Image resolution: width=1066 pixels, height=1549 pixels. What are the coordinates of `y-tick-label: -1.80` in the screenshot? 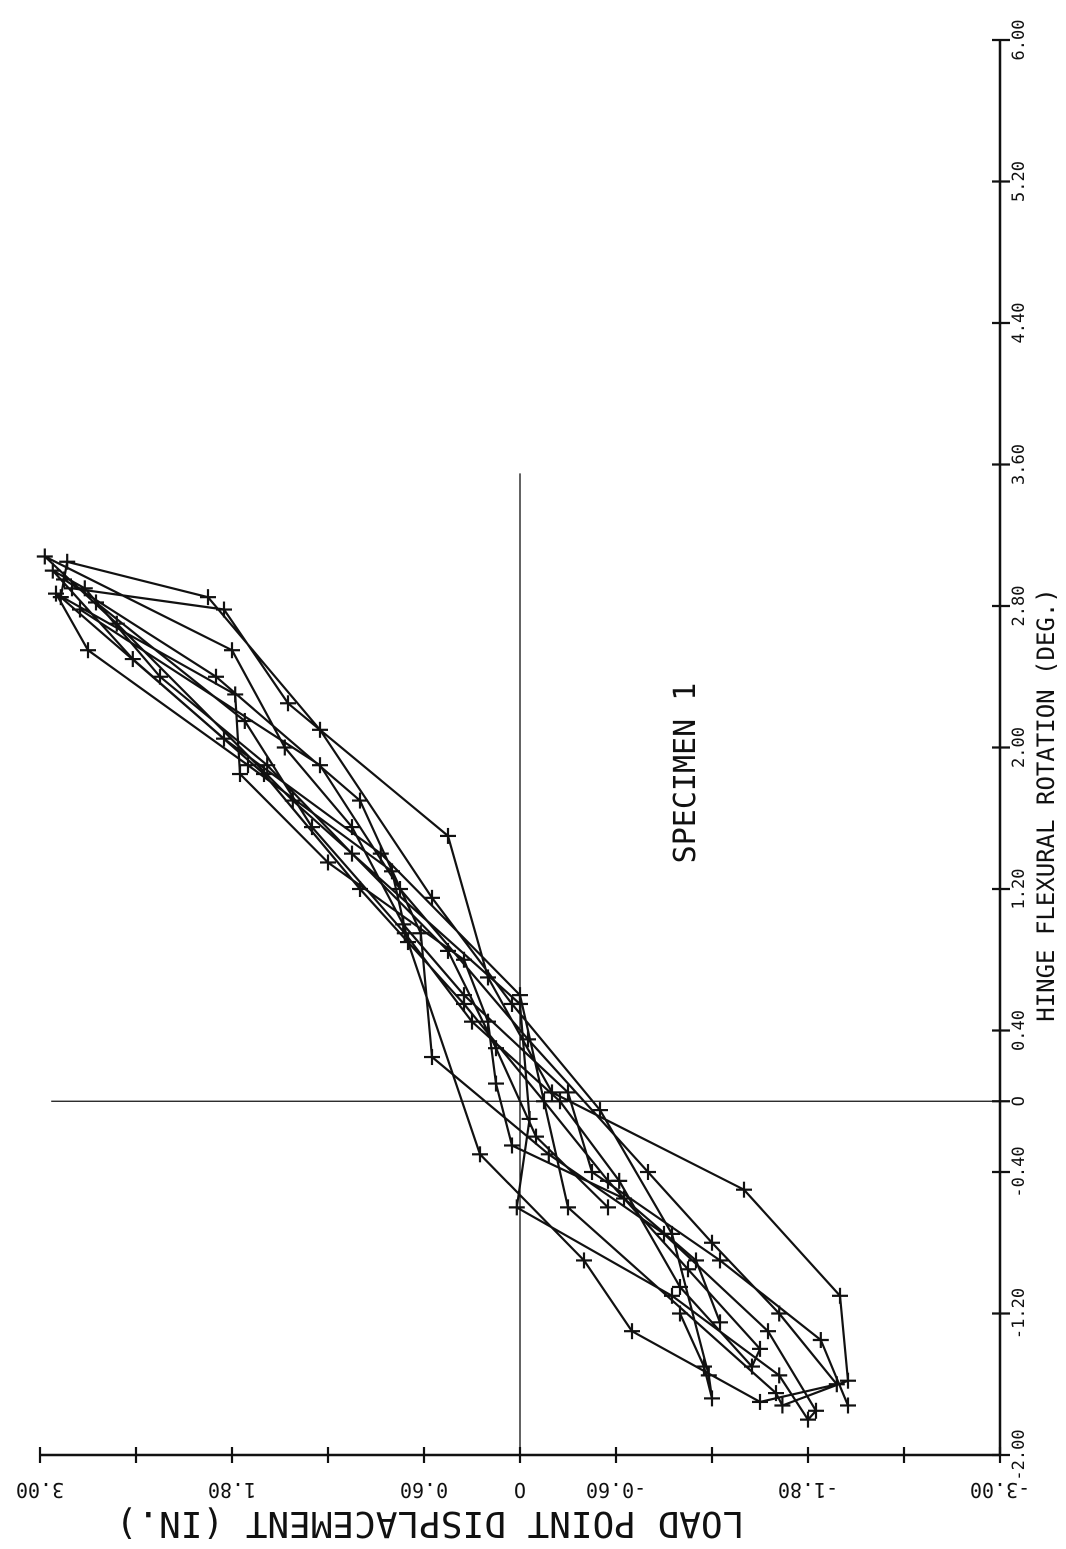 It's located at (808, 1490).